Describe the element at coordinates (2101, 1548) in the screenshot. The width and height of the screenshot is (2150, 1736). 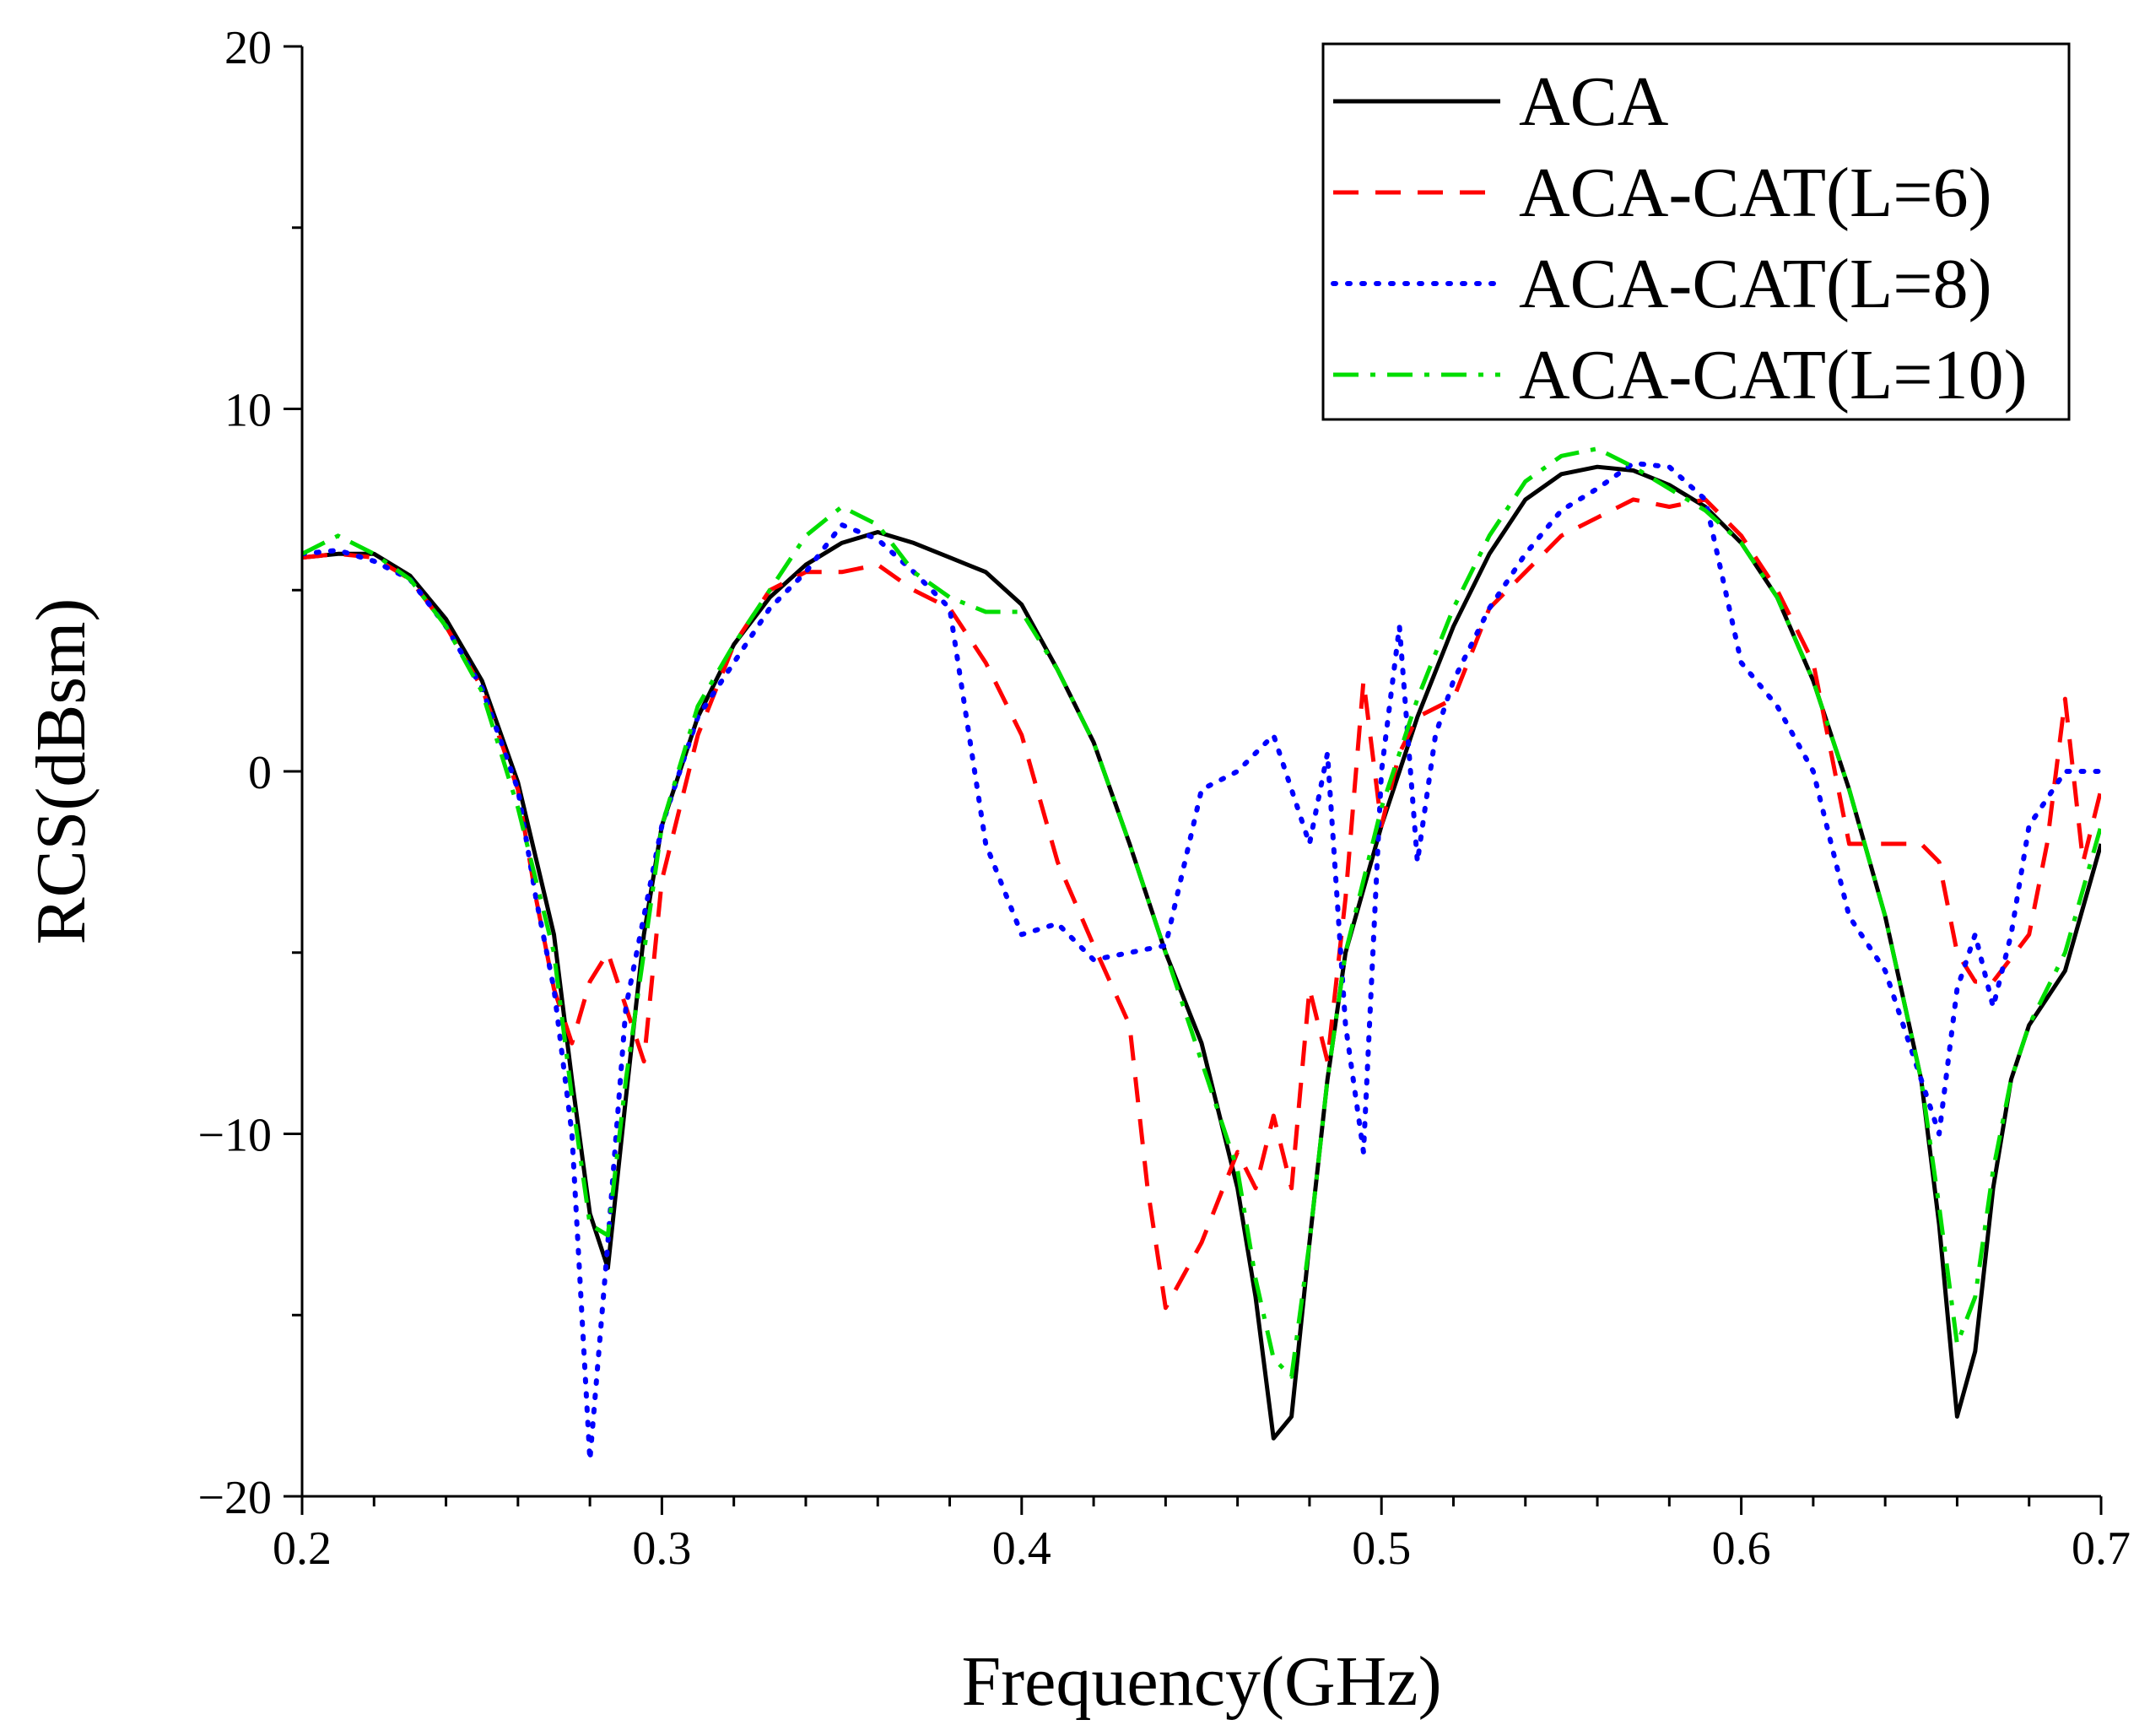
I see `x-tick-label: 0.7` at that location.